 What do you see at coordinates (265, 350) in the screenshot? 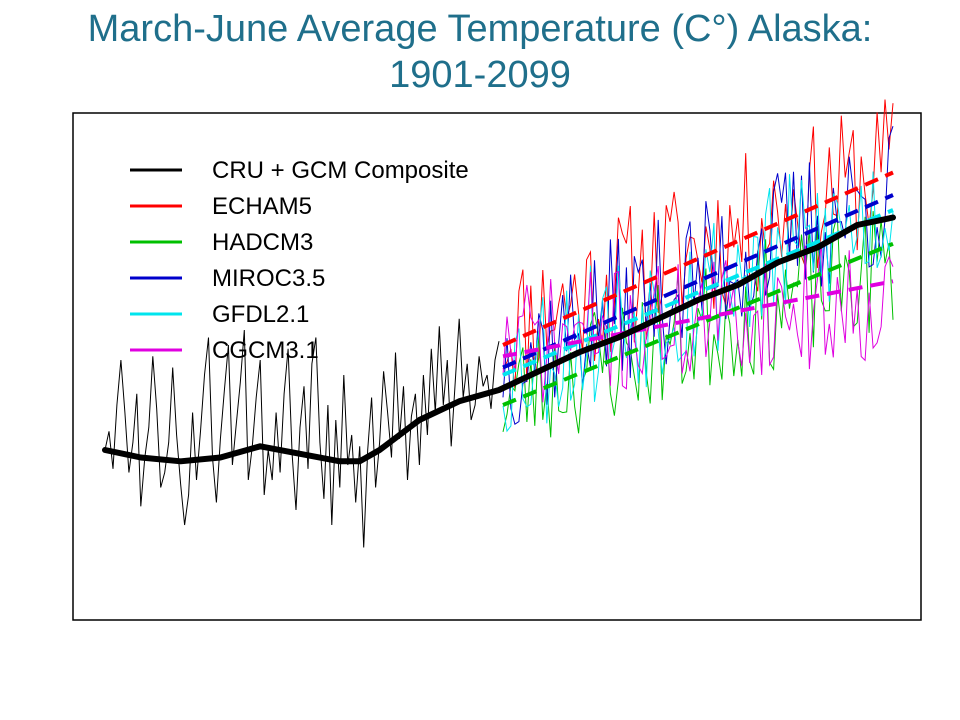
I see `legend-label-cgcm3-1: CGCM3.1` at bounding box center [265, 350].